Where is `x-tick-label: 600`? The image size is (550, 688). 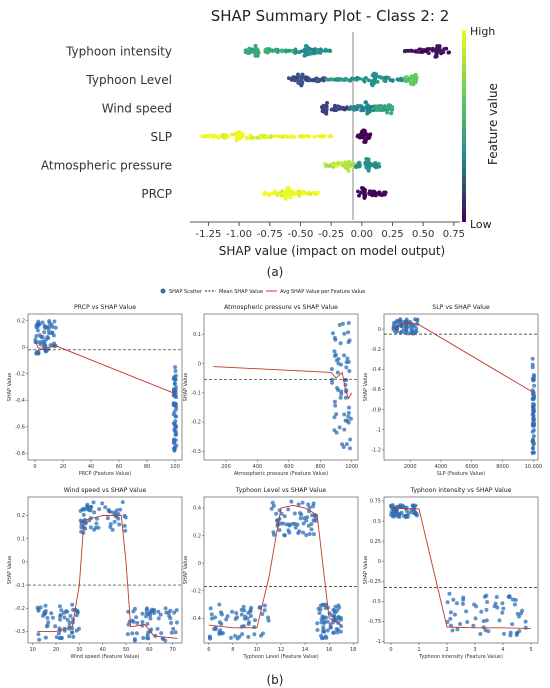
x-tick-label: 600 is located at coordinates (289, 467).